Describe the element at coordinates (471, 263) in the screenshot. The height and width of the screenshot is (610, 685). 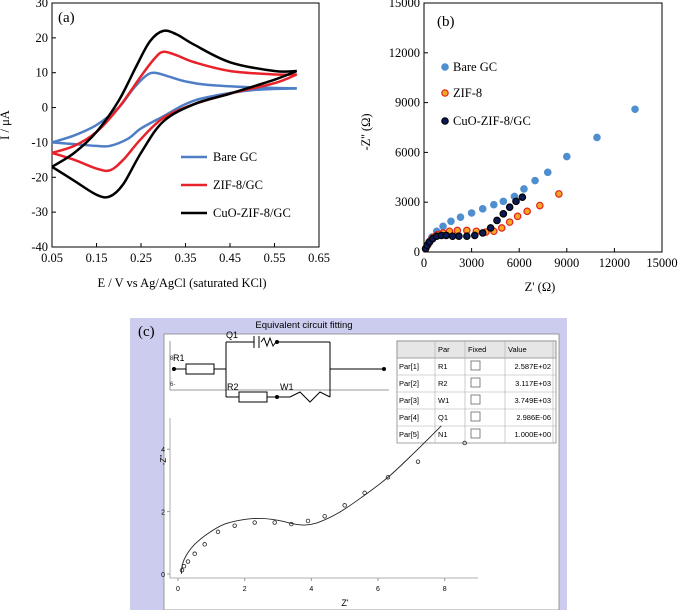
I see `panel-b-x-tick-label: 3000` at that location.